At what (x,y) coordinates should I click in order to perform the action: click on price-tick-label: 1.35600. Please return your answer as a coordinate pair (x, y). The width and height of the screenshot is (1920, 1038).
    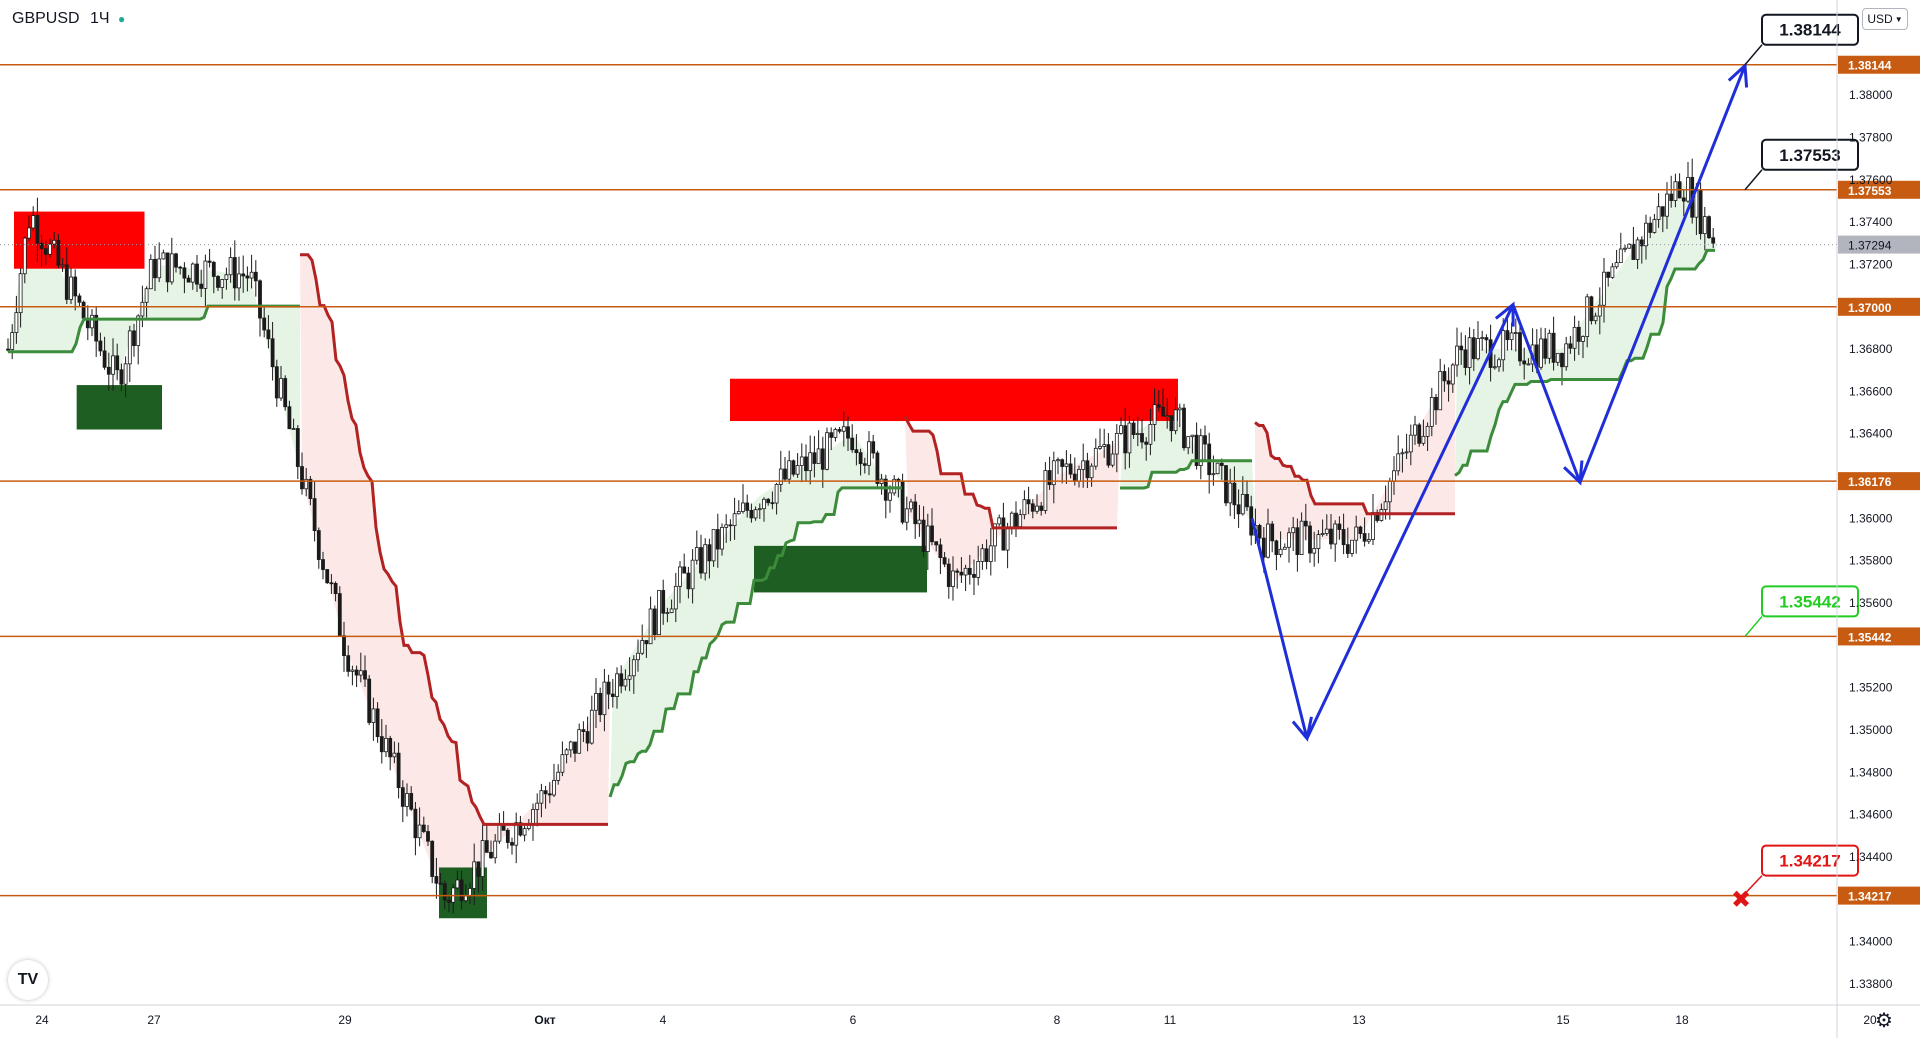
    Looking at the image, I should click on (1871, 603).